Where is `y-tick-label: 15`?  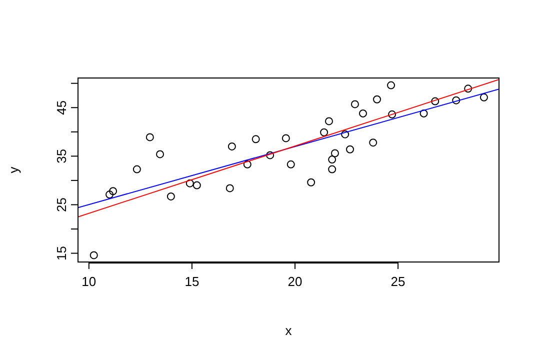
y-tick-label: 15 is located at coordinates (61, 253).